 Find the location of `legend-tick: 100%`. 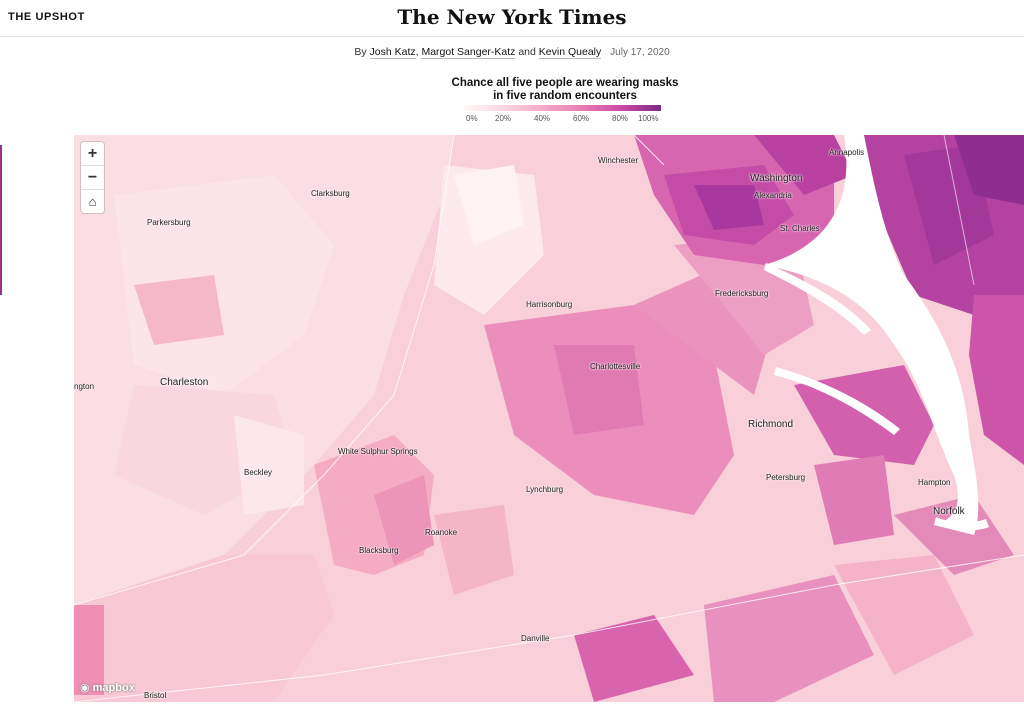

legend-tick: 100% is located at coordinates (648, 118).